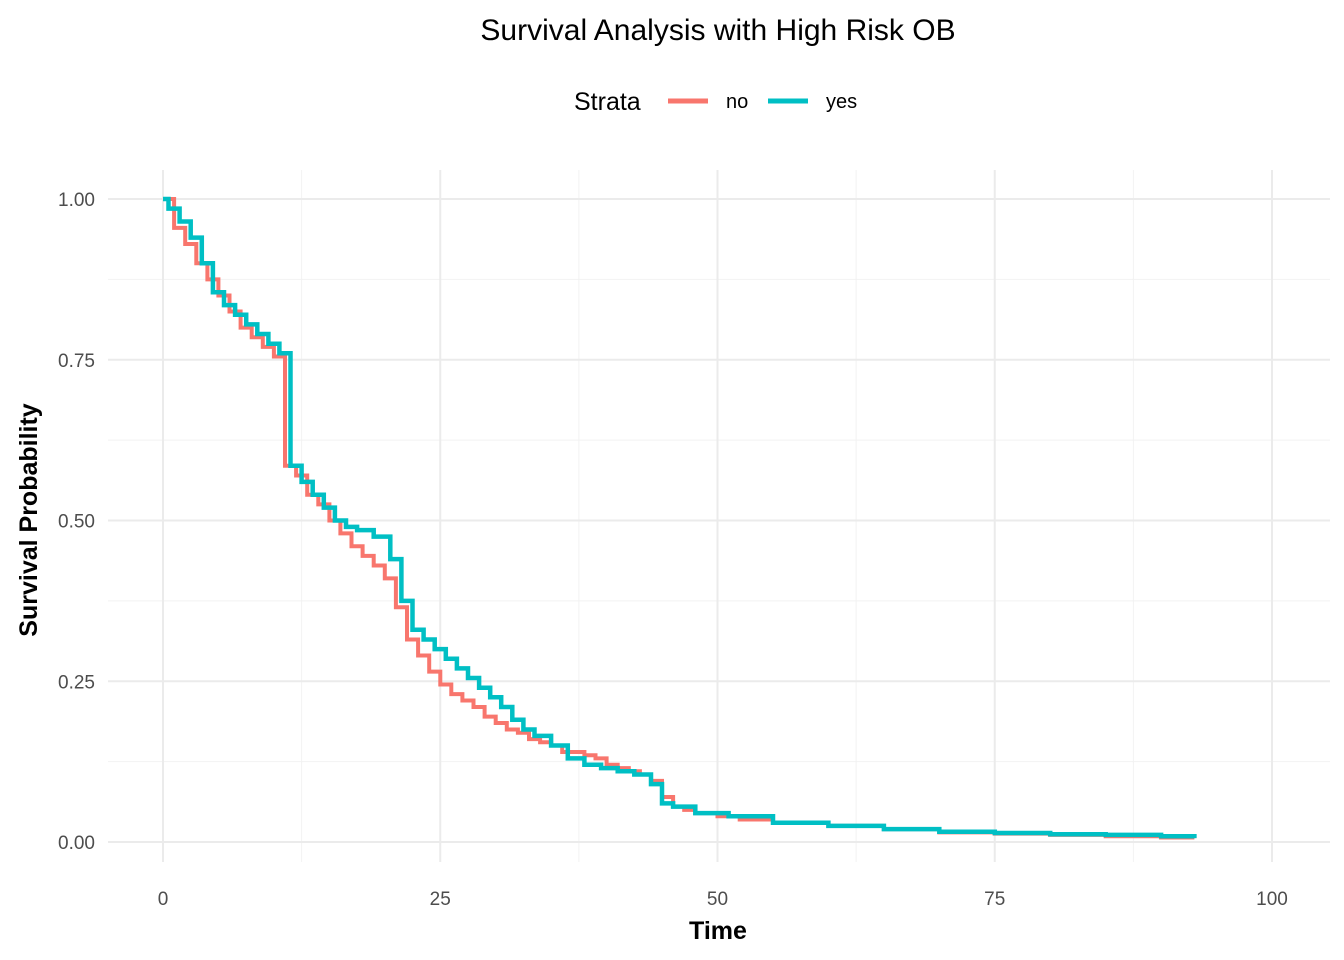 The width and height of the screenshot is (1344, 960). I want to click on legend-label-no: no, so click(737, 102).